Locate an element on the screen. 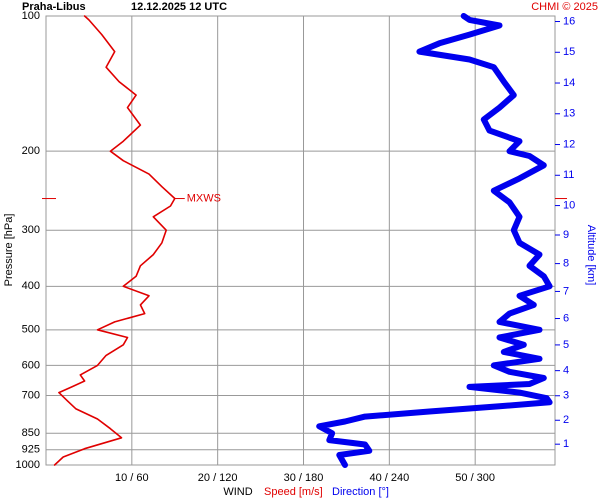 This screenshot has width=600, height=500. y-tick-label: 100 is located at coordinates (31, 16).